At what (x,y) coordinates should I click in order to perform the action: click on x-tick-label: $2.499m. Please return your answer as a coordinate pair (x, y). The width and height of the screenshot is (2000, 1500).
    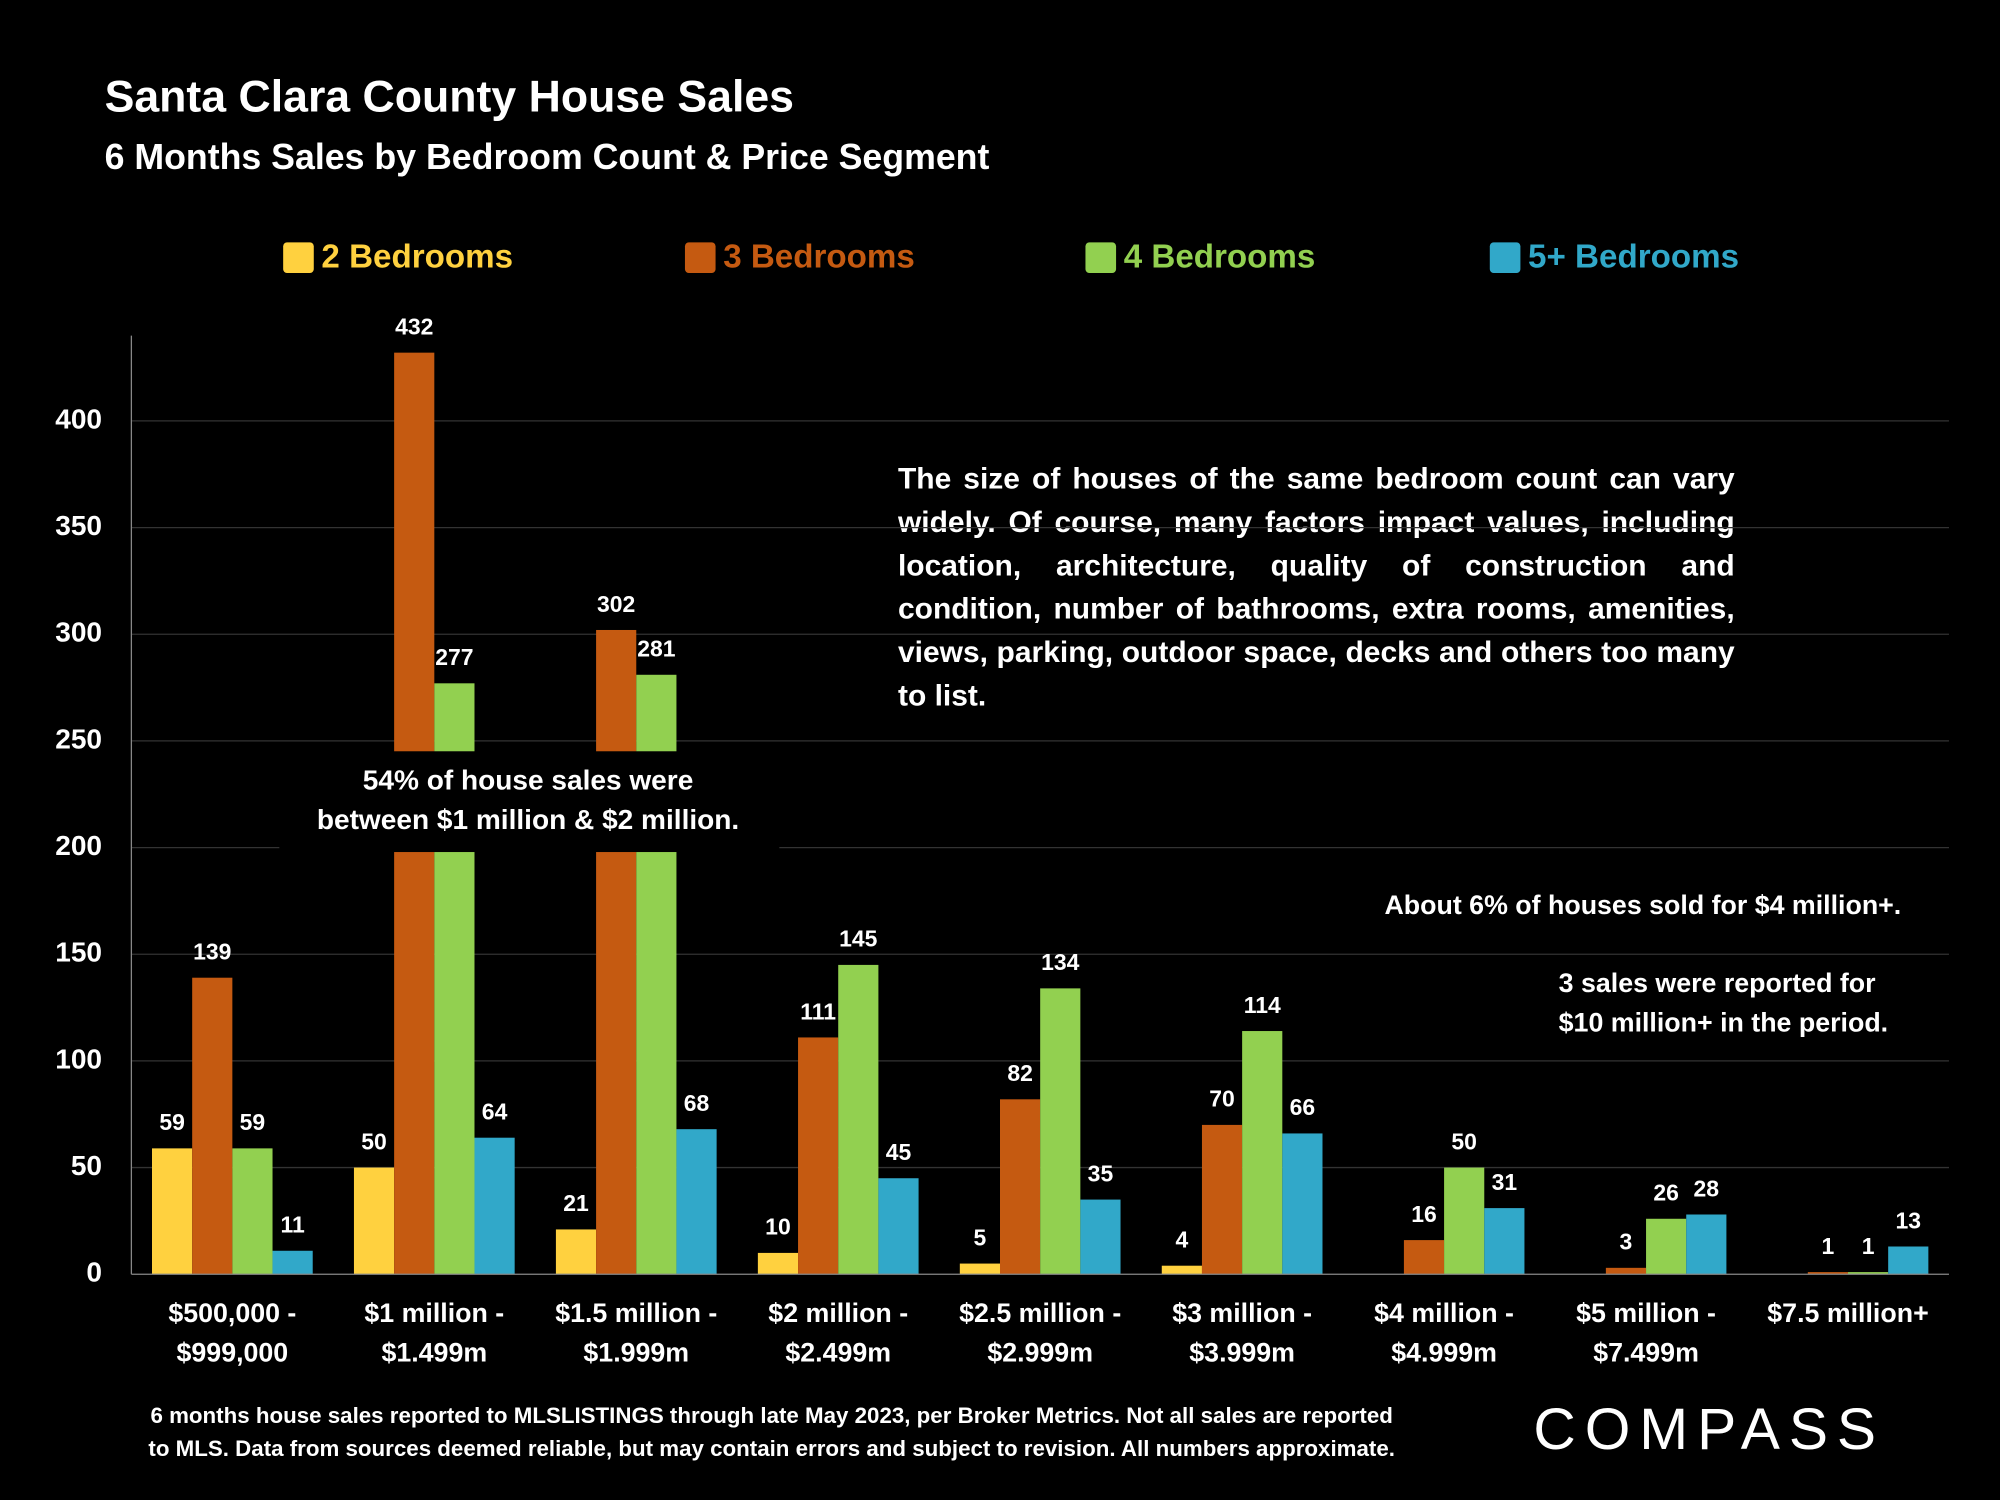
    Looking at the image, I should click on (838, 1353).